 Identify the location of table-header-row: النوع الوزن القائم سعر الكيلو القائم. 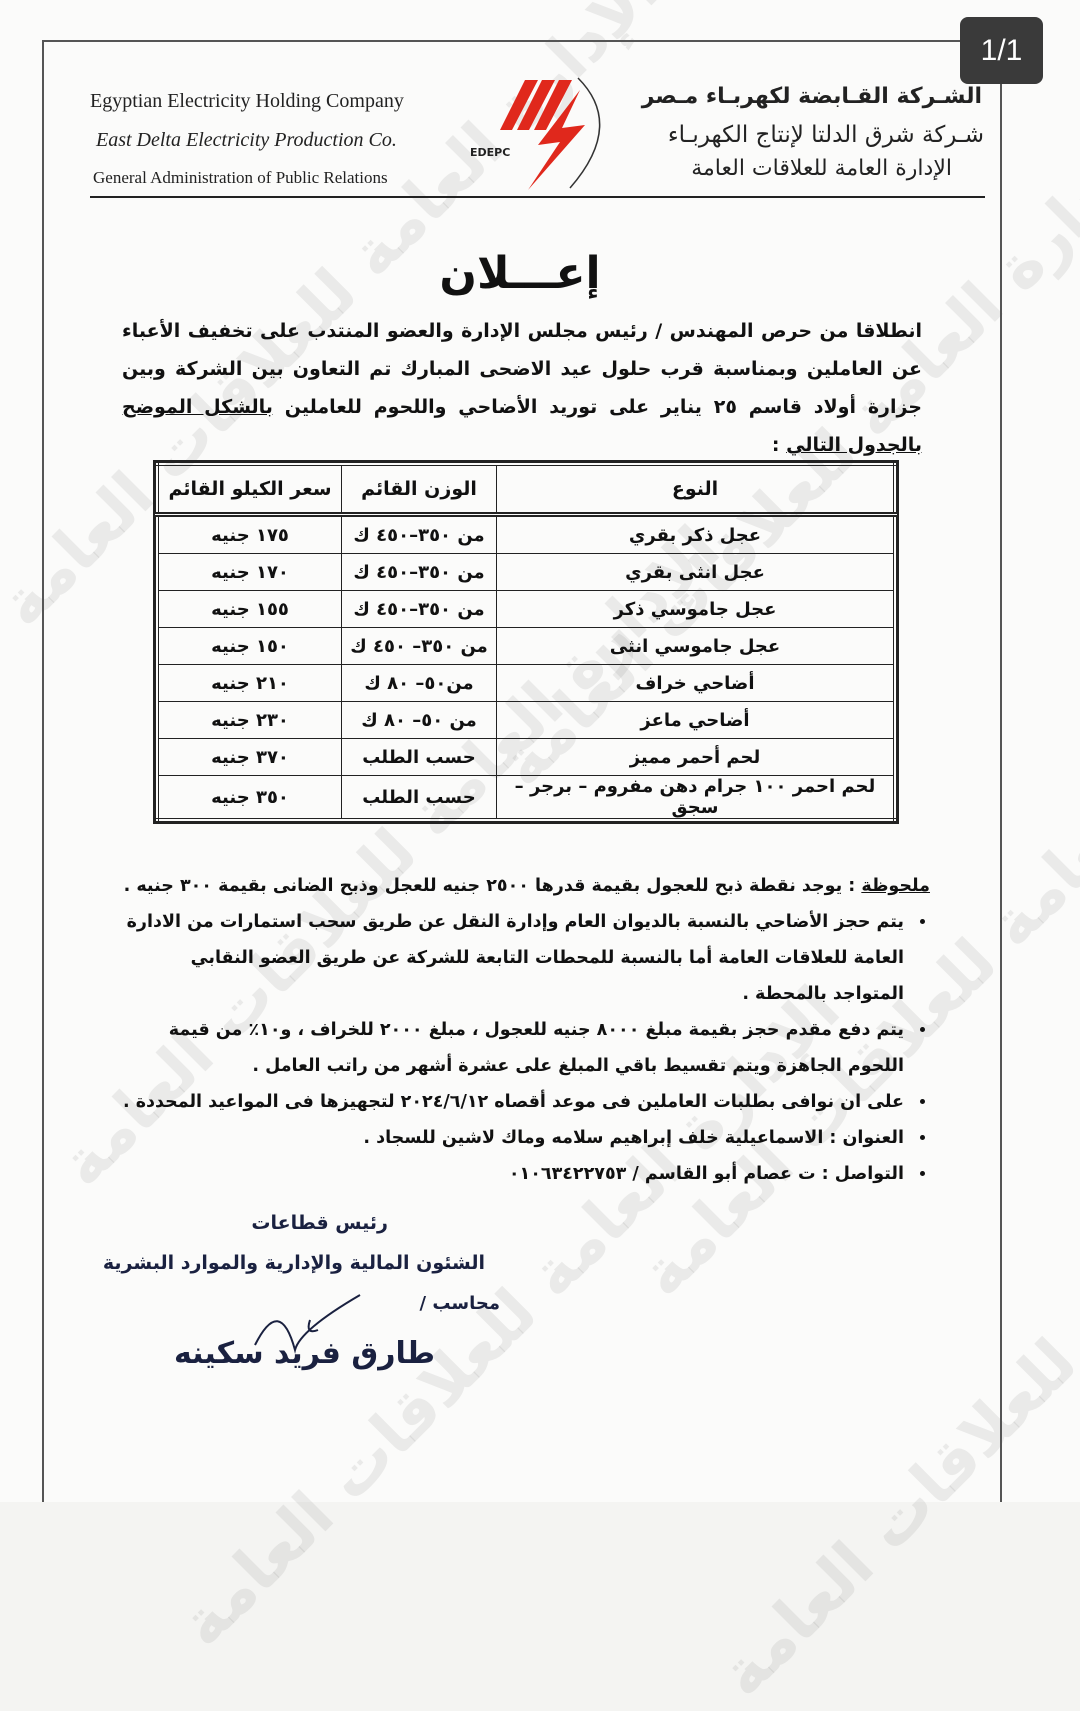
(526, 490).